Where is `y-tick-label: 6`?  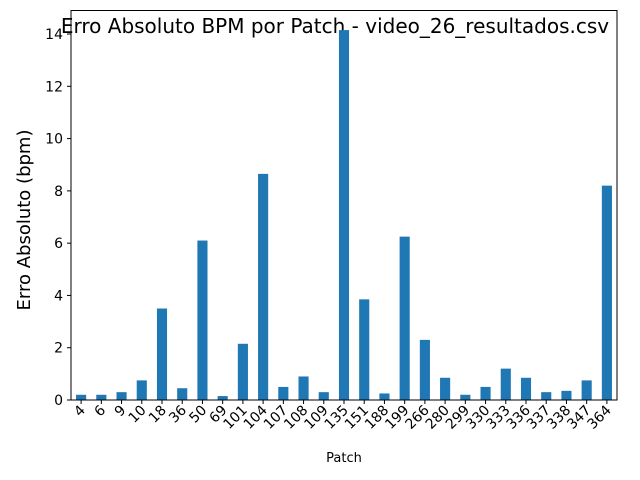 y-tick-label: 6 is located at coordinates (58, 244).